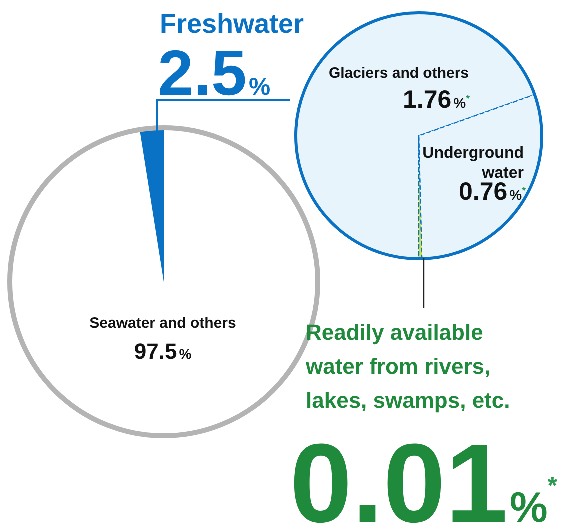  I want to click on slice-label: Seawater and others, so click(163, 323).